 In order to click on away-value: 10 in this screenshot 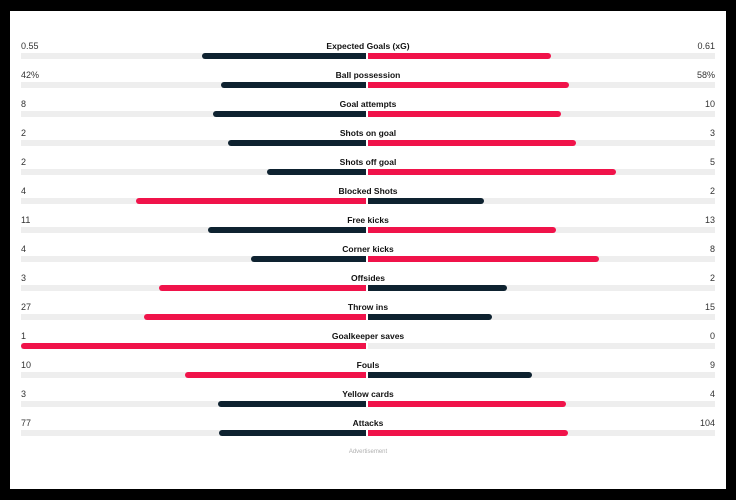, I will do `click(709, 104)`.